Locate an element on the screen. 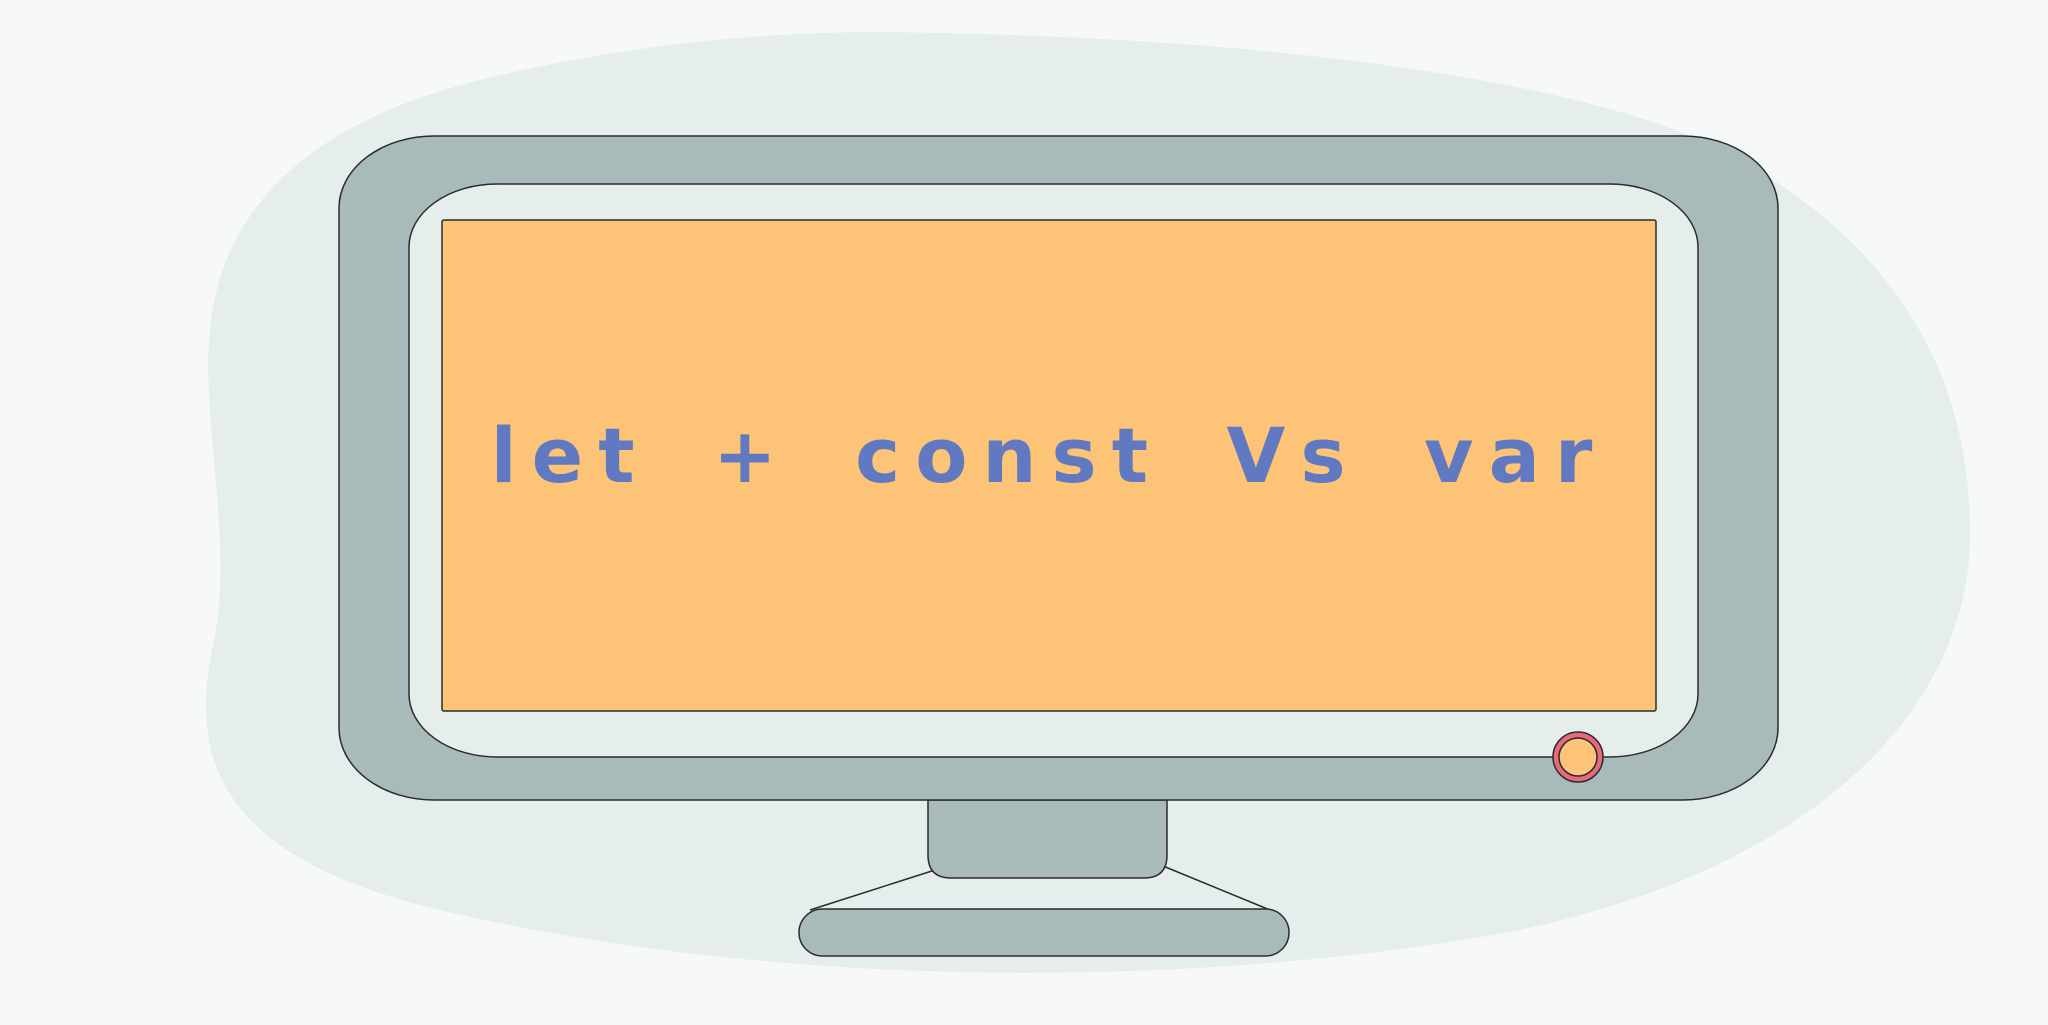 The image size is (2048, 1025). stand-neck is located at coordinates (1047, 839).